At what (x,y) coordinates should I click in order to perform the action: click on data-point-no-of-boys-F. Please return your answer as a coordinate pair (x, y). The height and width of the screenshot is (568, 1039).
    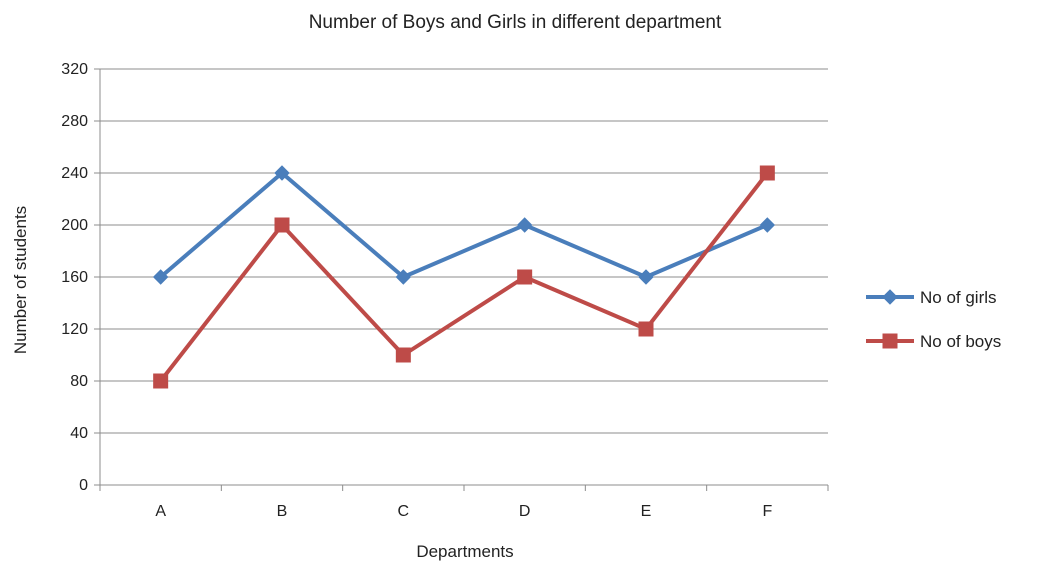
    Looking at the image, I should click on (767, 173).